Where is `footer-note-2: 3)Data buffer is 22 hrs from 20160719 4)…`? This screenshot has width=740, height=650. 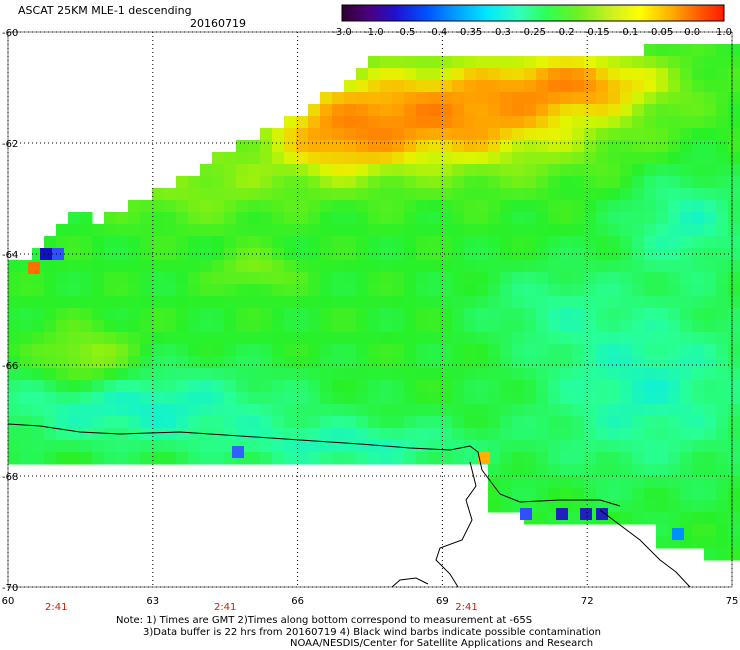 footer-note-2: 3)Data buffer is 22 hrs from 20160719 4)… is located at coordinates (372, 632).